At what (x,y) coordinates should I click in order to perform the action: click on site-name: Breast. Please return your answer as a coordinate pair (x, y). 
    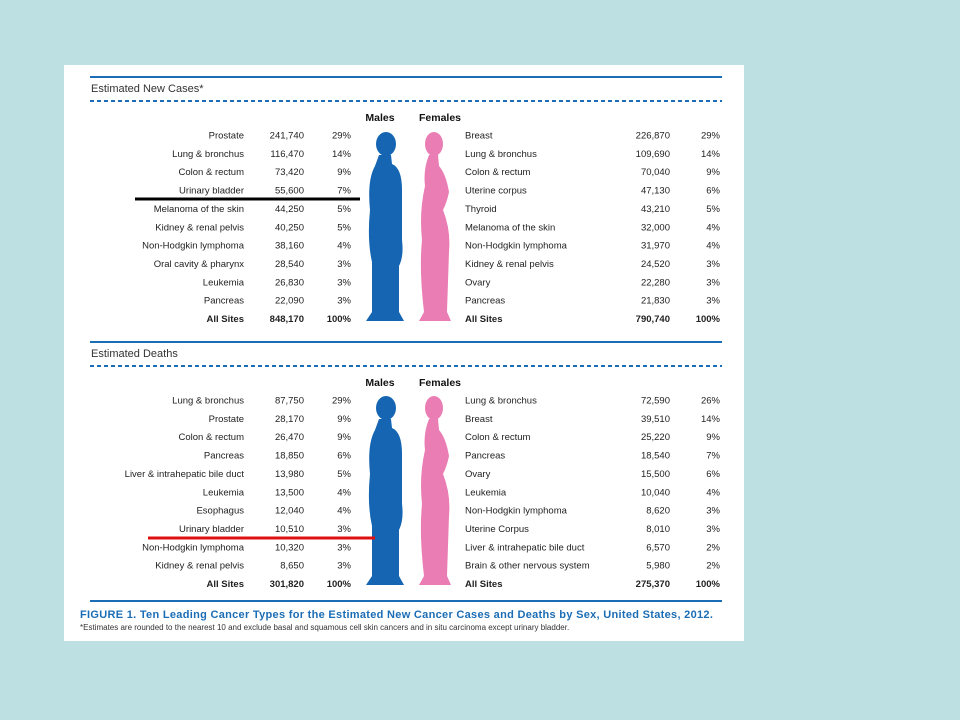
    Looking at the image, I should click on (479, 136).